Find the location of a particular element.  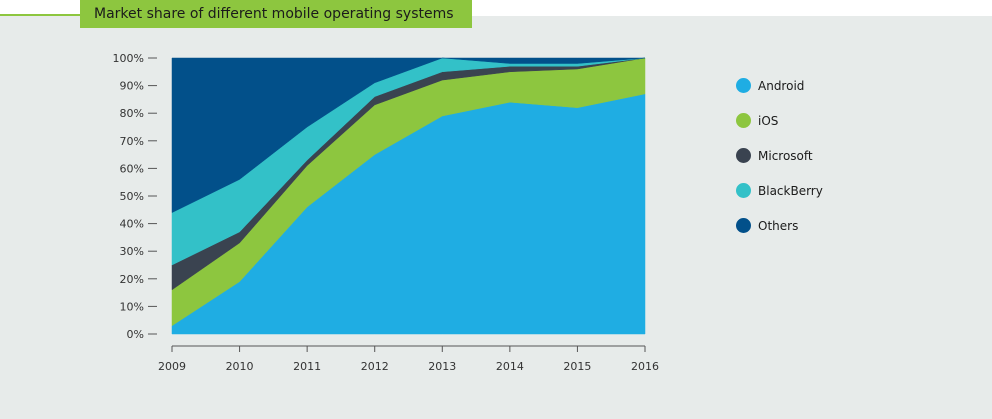

y-tick-label: 60% is located at coordinates (132, 168).